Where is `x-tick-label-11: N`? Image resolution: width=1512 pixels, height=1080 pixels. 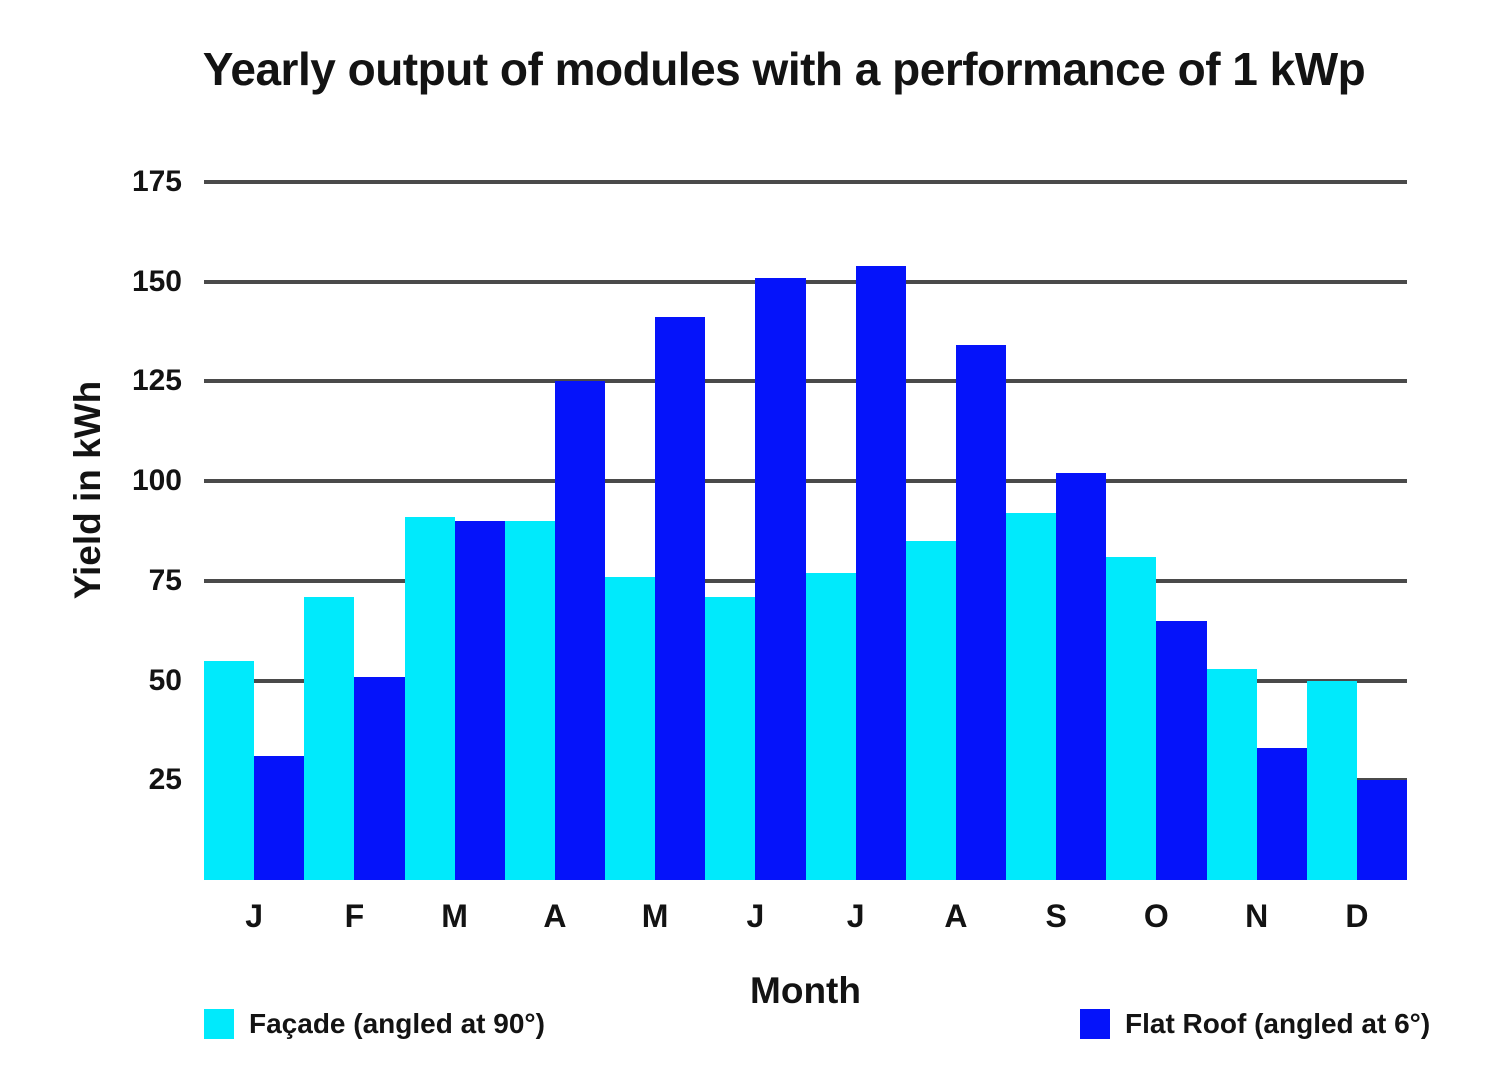 x-tick-label-11: N is located at coordinates (1257, 916).